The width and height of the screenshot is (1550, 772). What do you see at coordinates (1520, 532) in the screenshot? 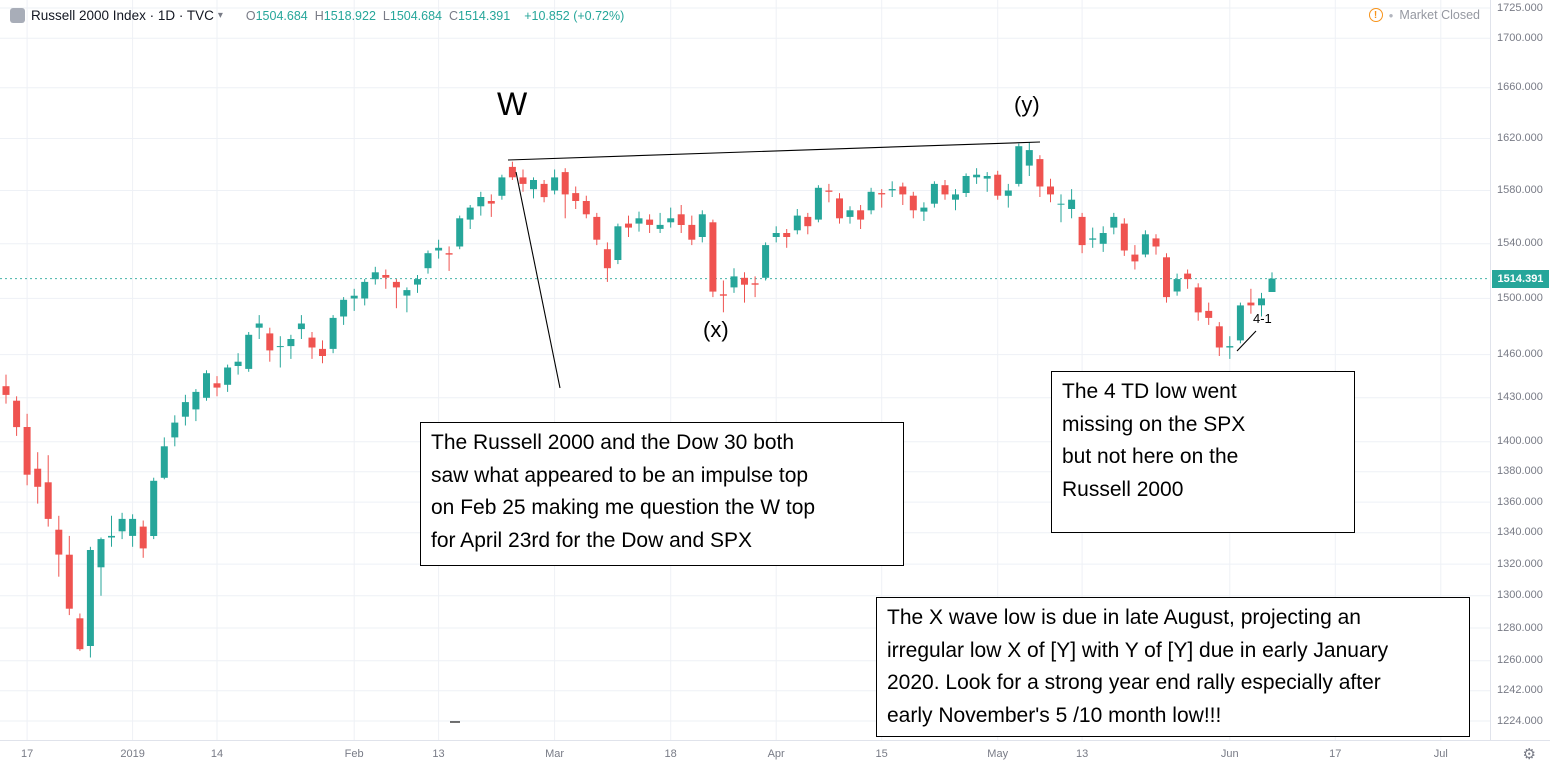
I see `price-axis-label: 1340.000` at bounding box center [1520, 532].